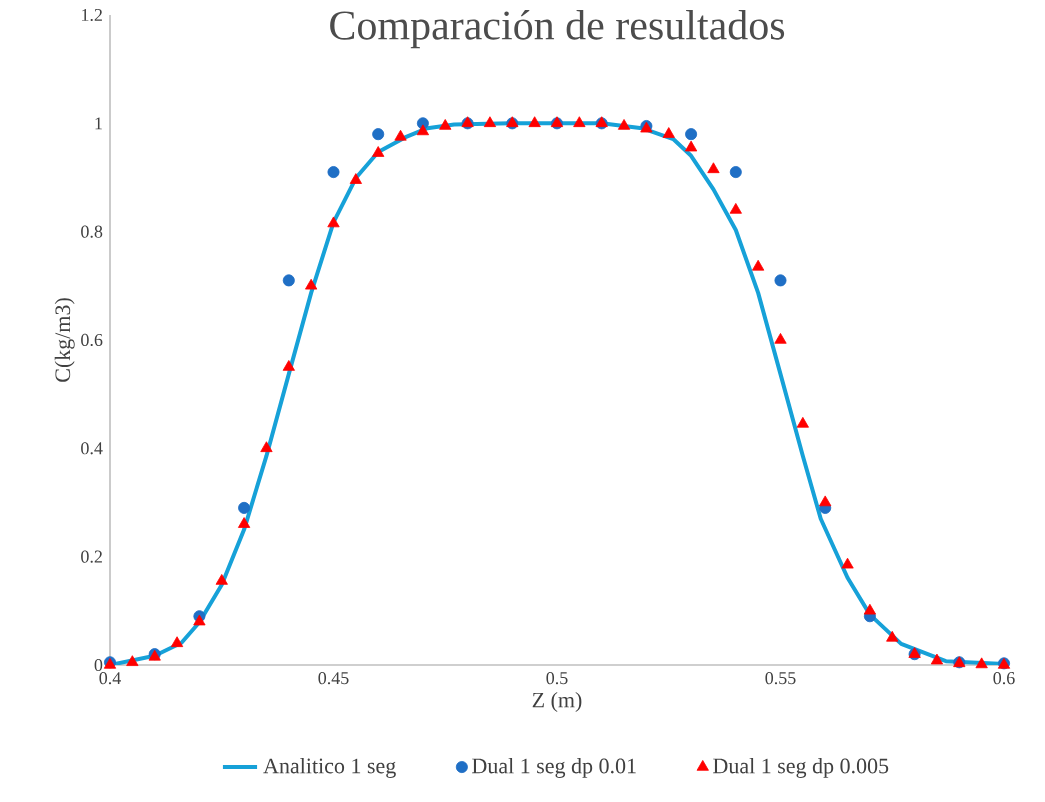  Describe the element at coordinates (92, 340) in the screenshot. I see `y-tick-label: 0.6` at that location.